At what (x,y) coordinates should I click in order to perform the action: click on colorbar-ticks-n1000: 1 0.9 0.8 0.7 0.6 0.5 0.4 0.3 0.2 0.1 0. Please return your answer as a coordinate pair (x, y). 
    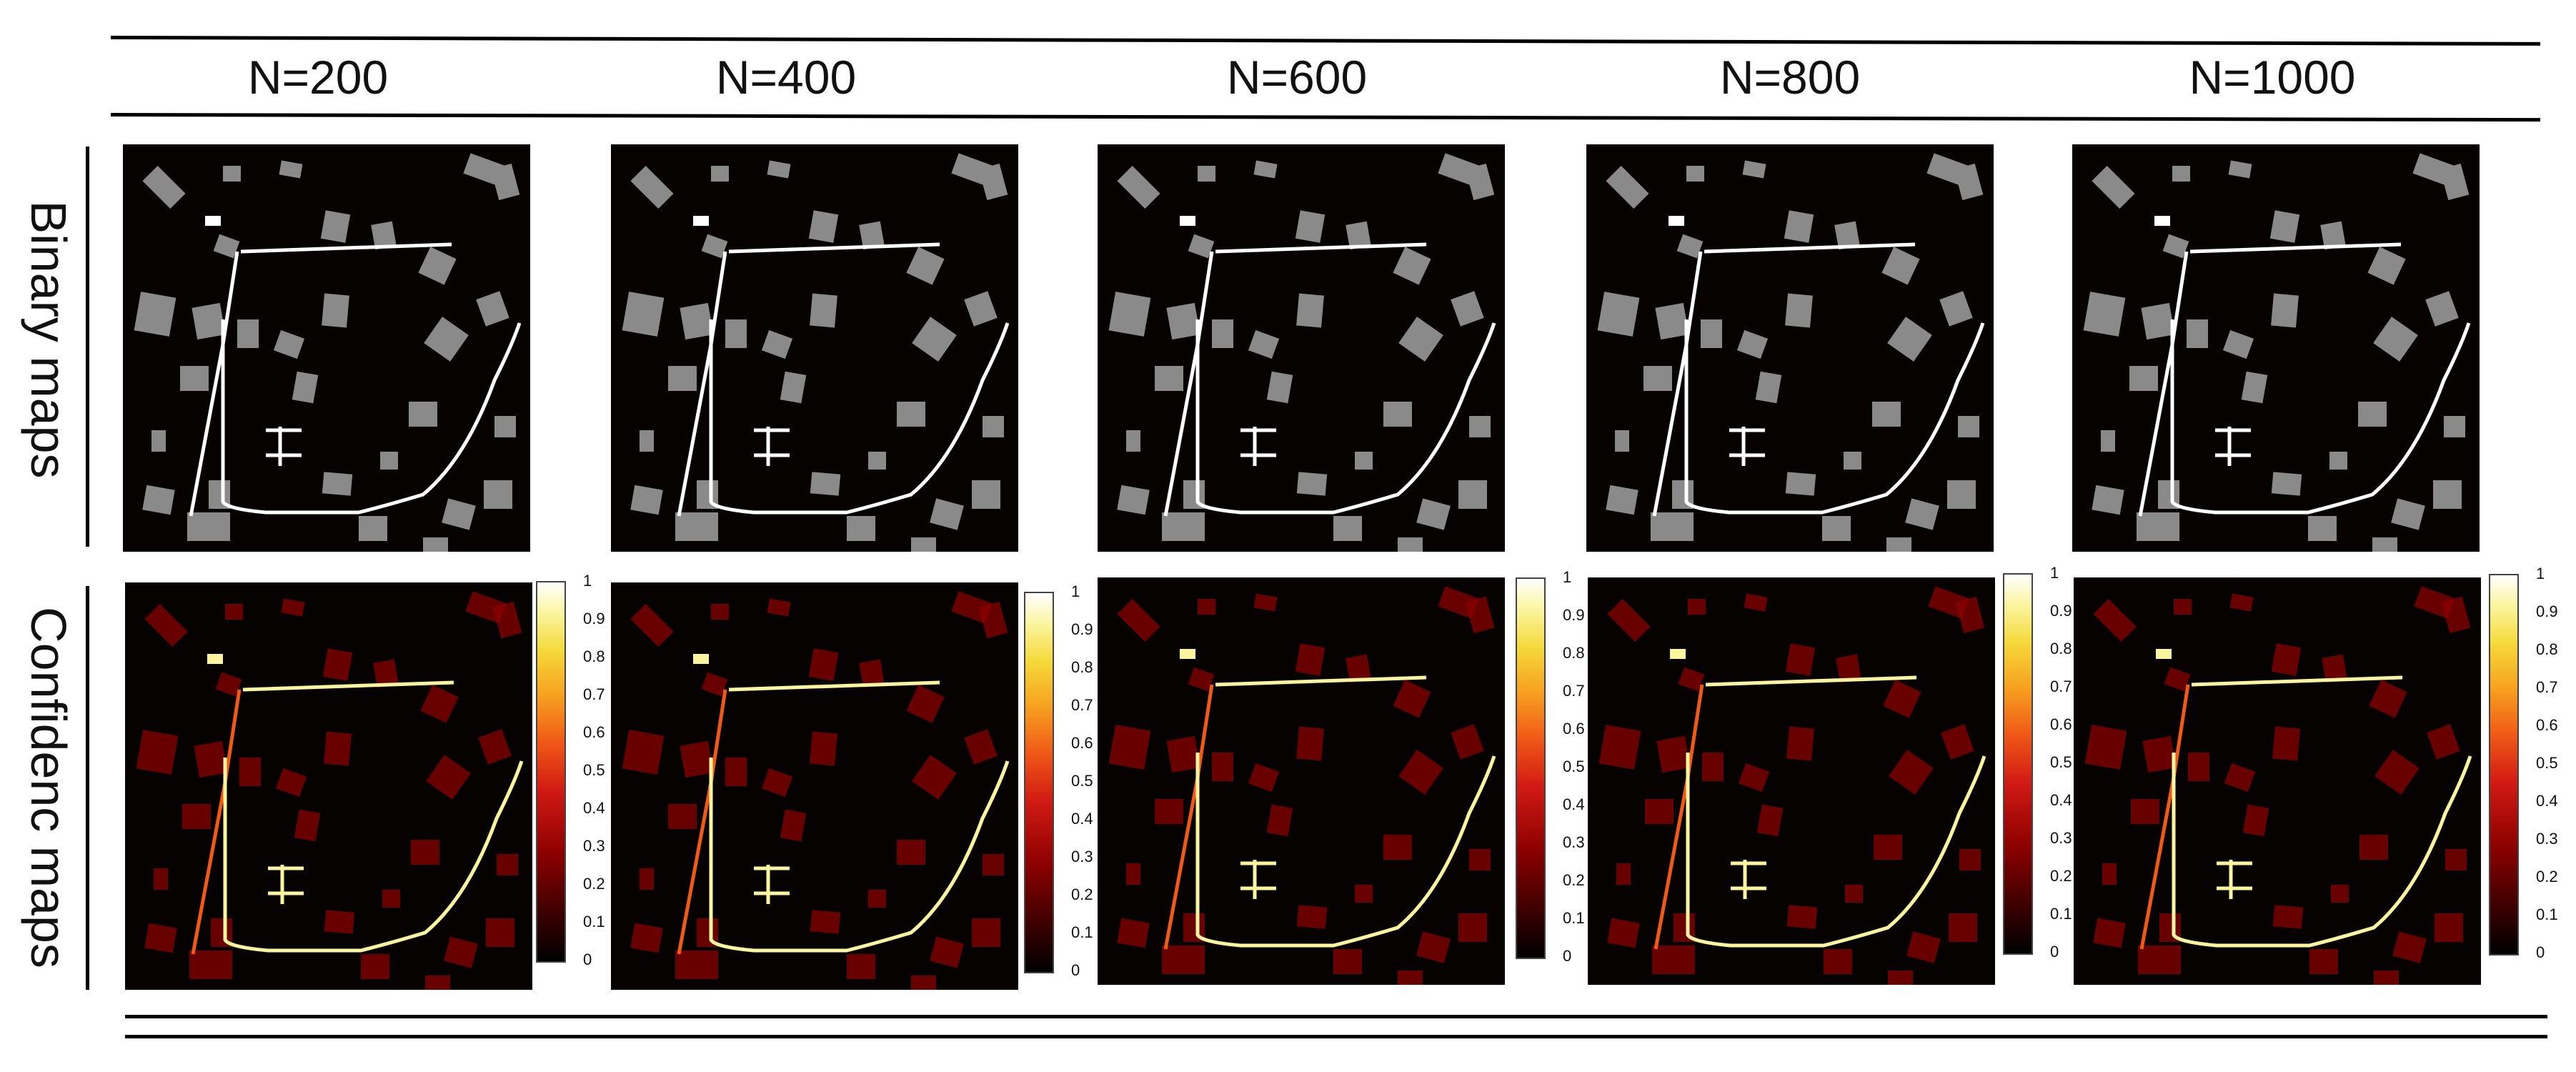
    Looking at the image, I should click on (2556, 763).